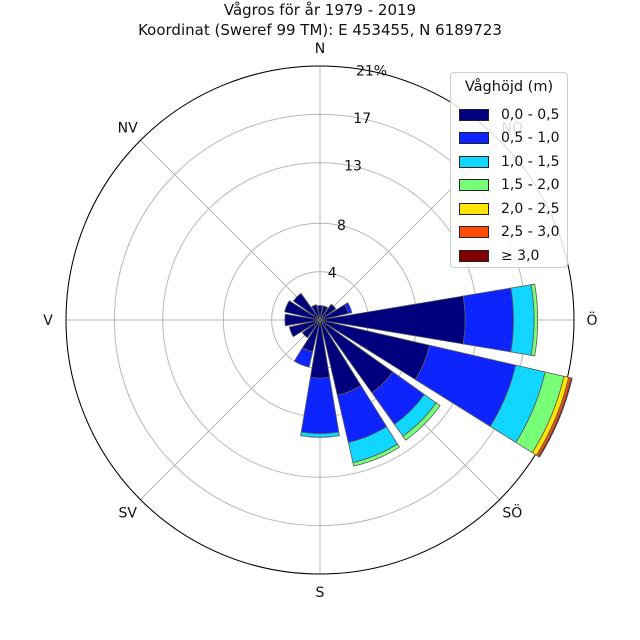  What do you see at coordinates (530, 185) in the screenshot?
I see `legend-label: 1,5 - 2,0` at bounding box center [530, 185].